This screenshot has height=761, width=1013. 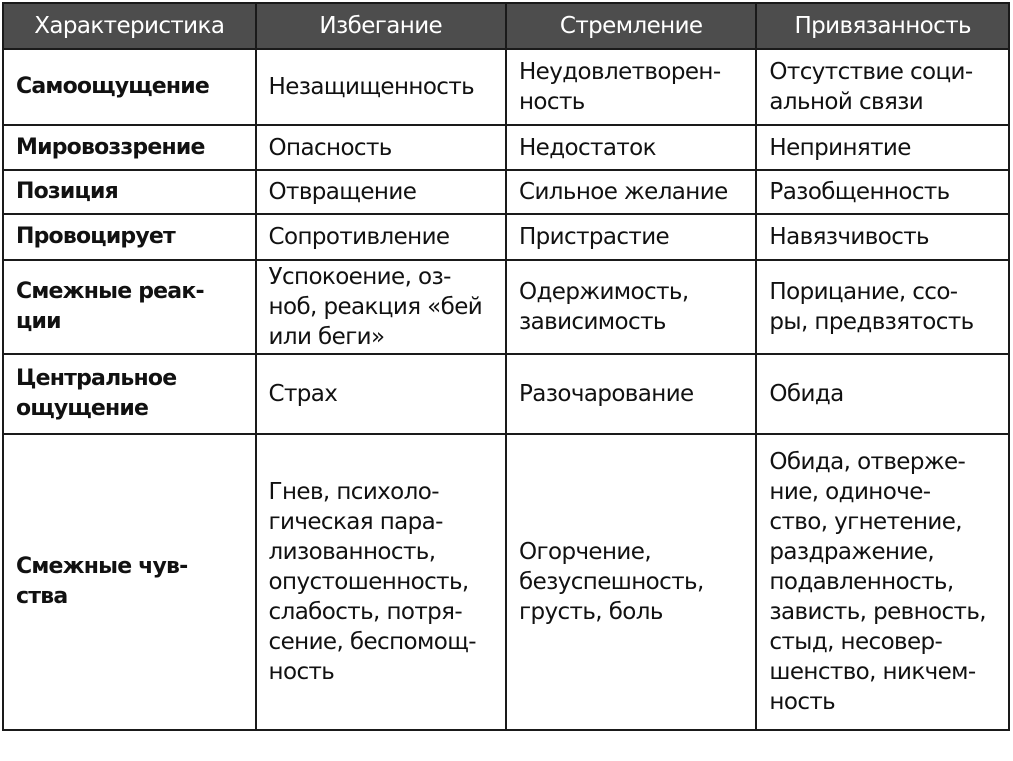 What do you see at coordinates (303, 394) in the screenshot?
I see `cell-text: Страх` at bounding box center [303, 394].